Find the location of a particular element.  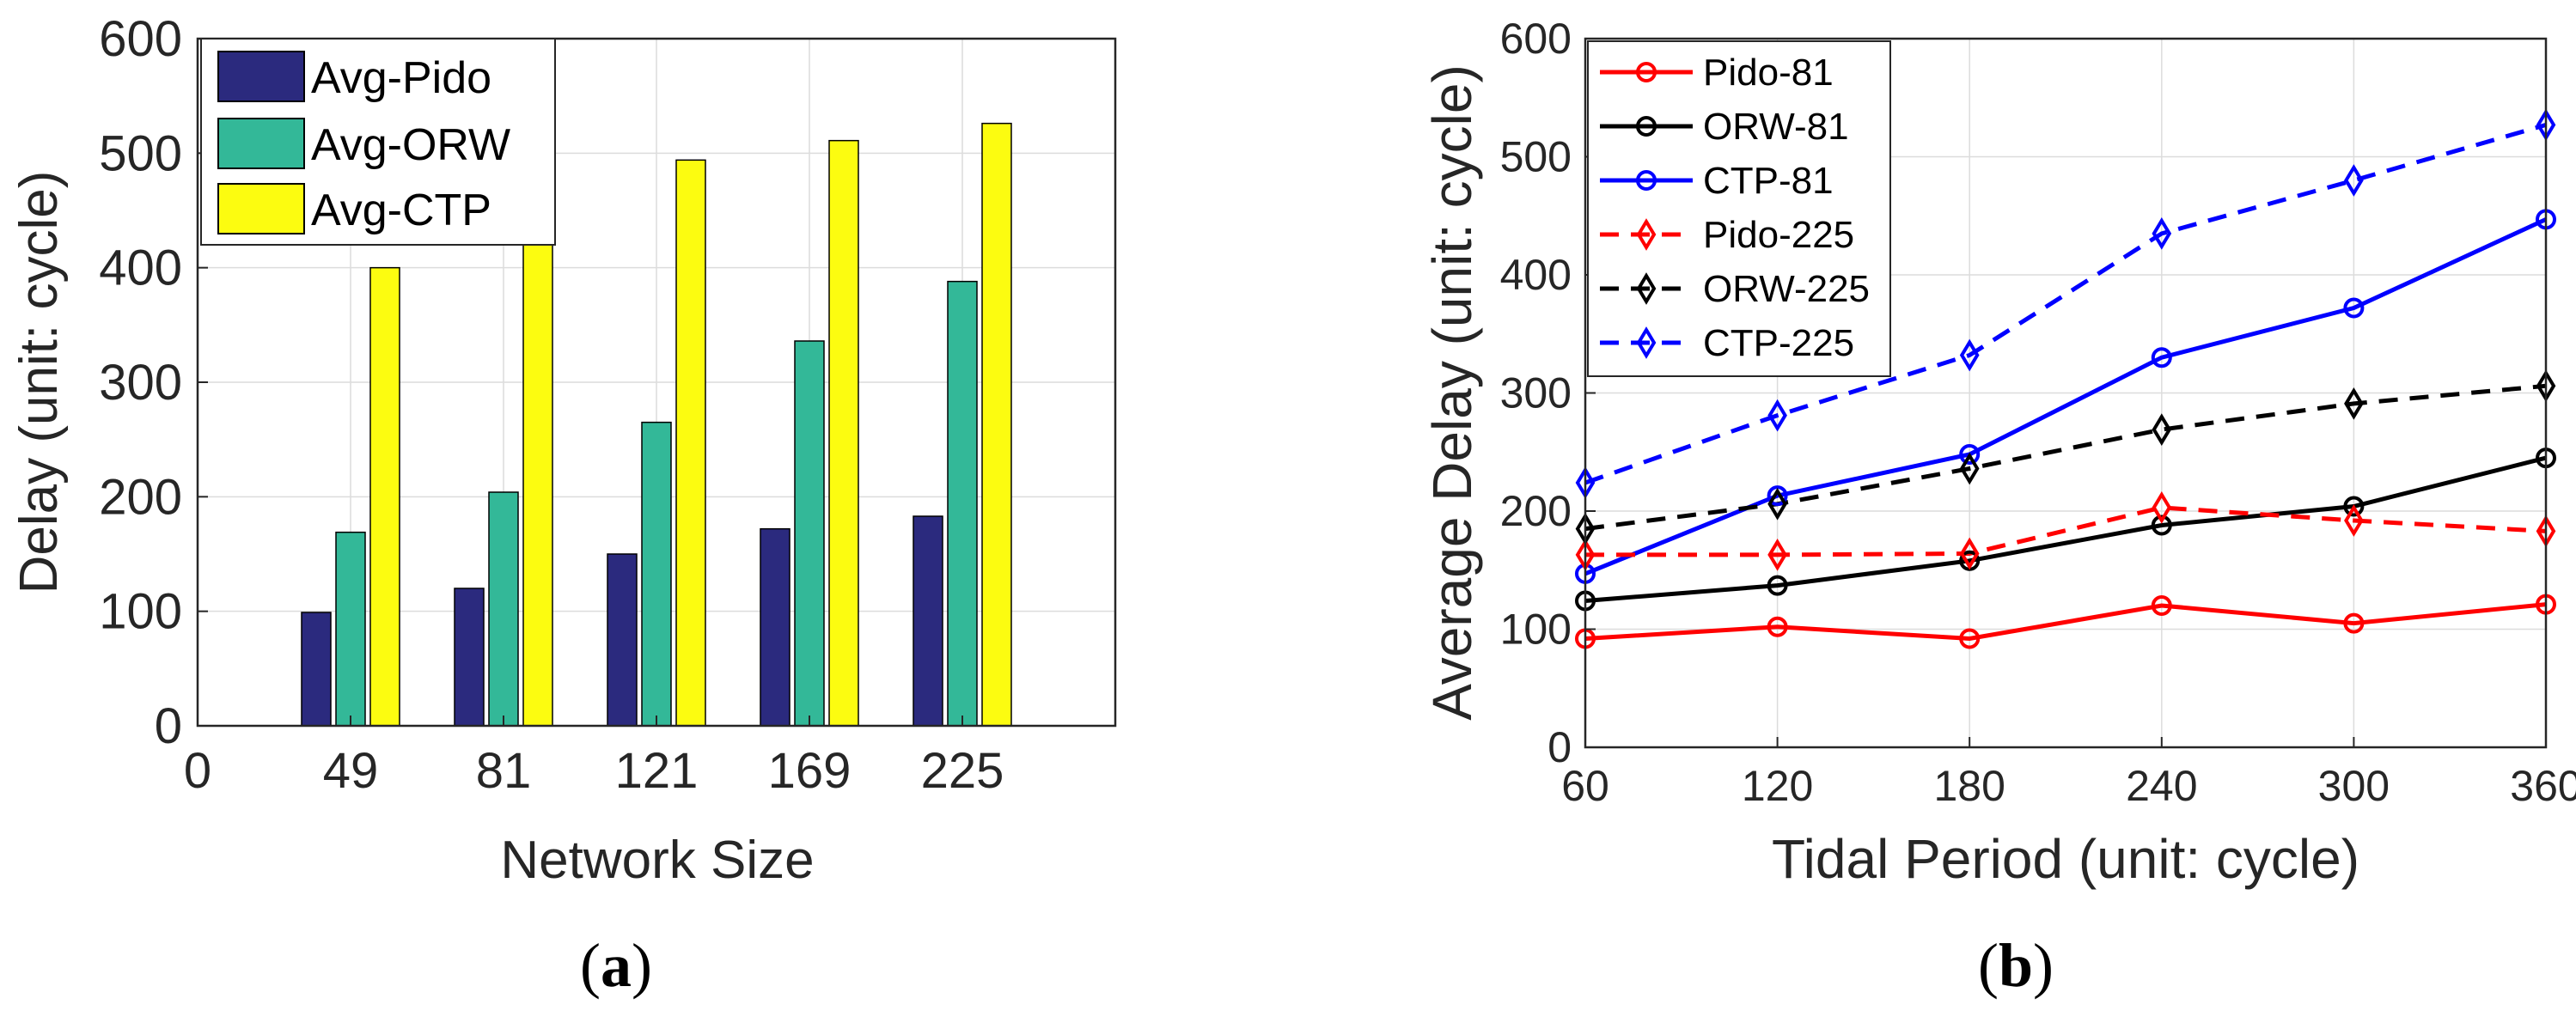

panel-b-ytick-label: 600 is located at coordinates (1536, 39).